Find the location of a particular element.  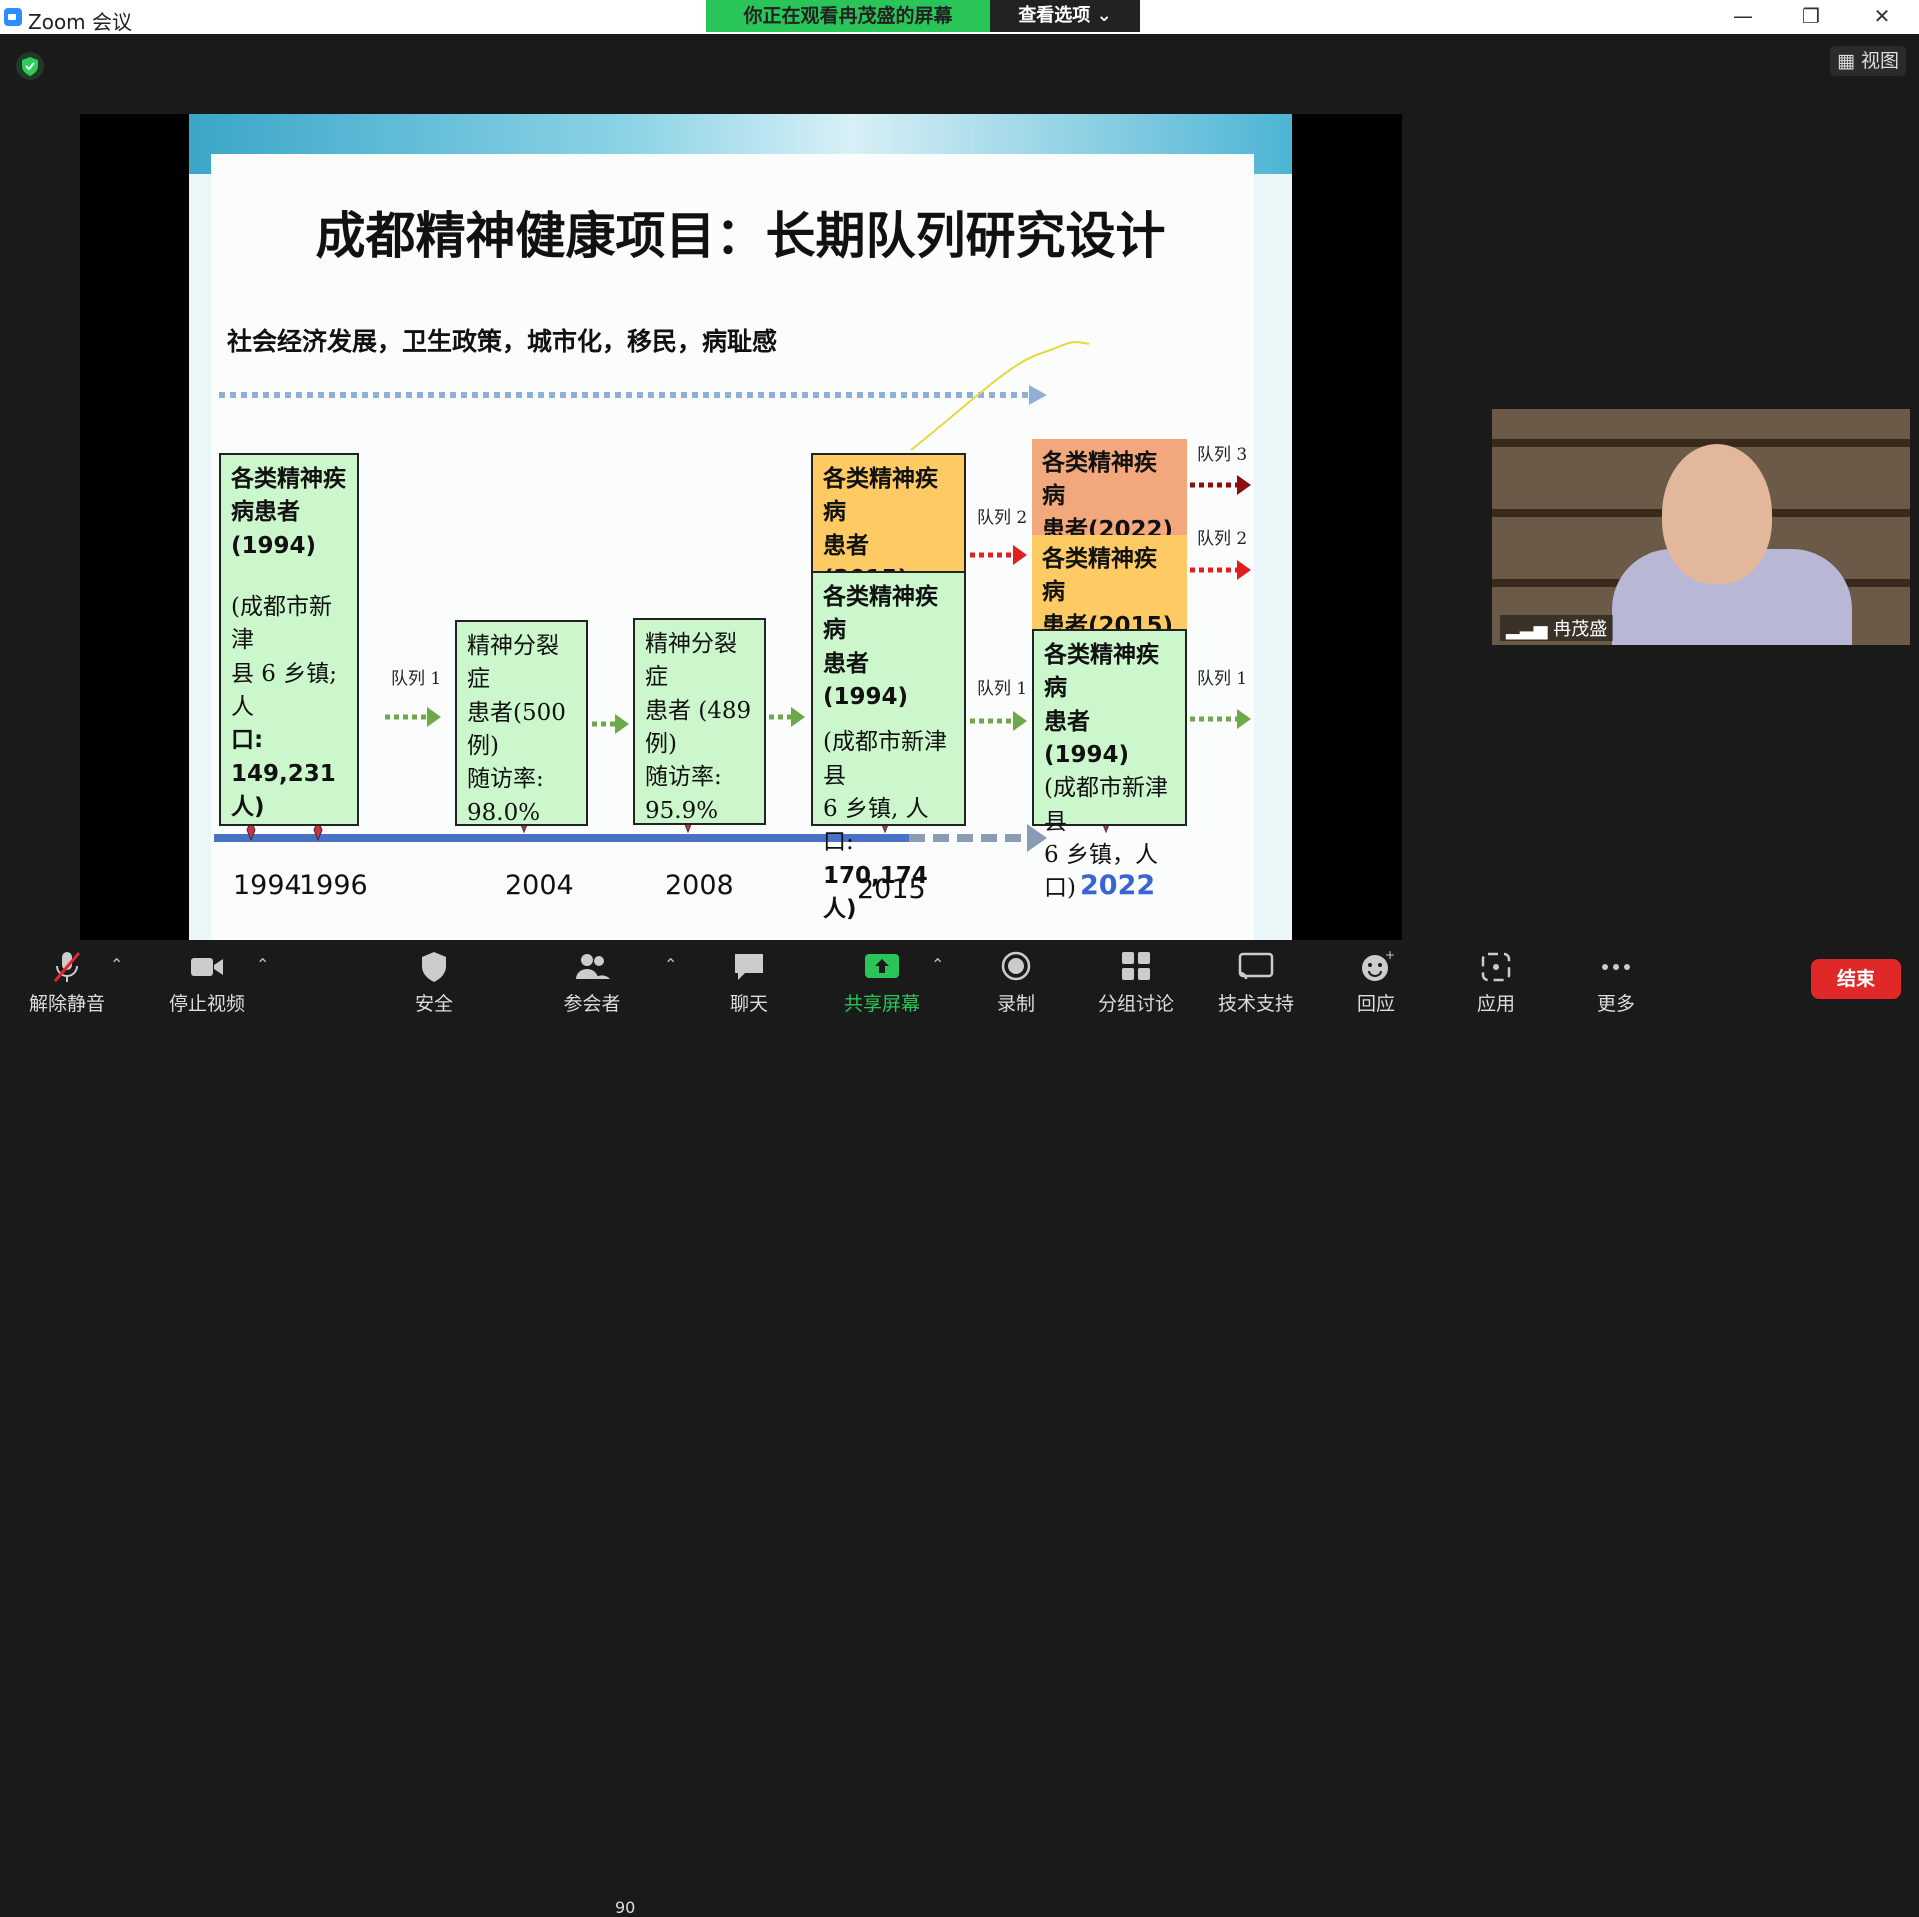

camera-icon is located at coordinates (207, 967).